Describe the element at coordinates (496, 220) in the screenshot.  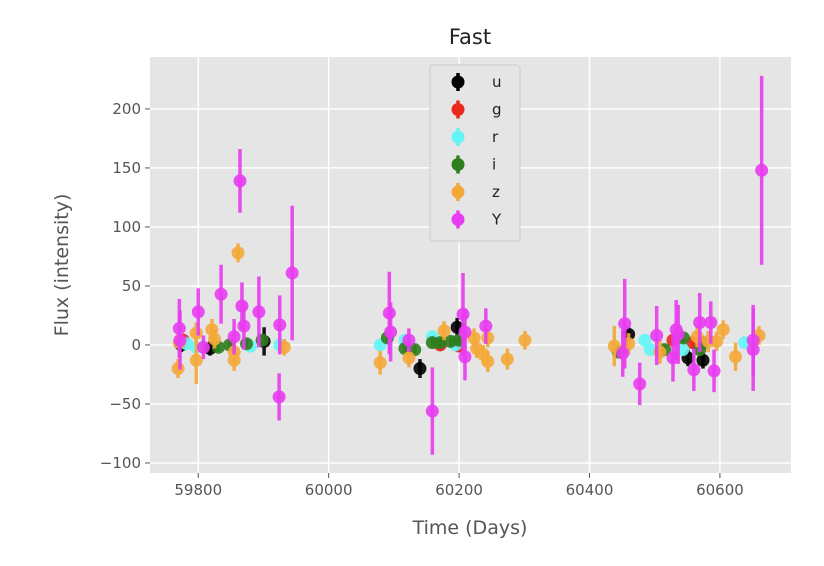
I see `legend-label: Y` at that location.